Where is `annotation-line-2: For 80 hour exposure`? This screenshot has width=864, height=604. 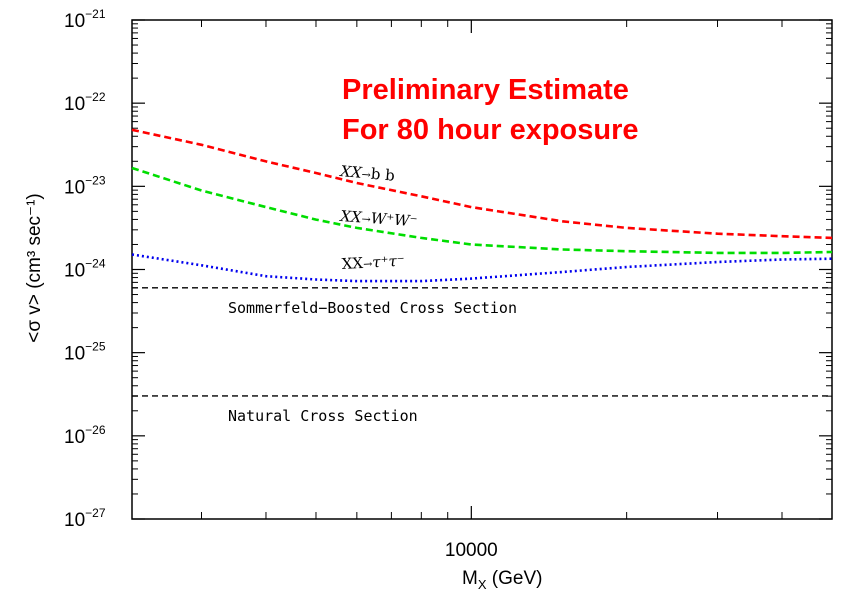
annotation-line-2: For 80 hour exposure is located at coordinates (490, 130).